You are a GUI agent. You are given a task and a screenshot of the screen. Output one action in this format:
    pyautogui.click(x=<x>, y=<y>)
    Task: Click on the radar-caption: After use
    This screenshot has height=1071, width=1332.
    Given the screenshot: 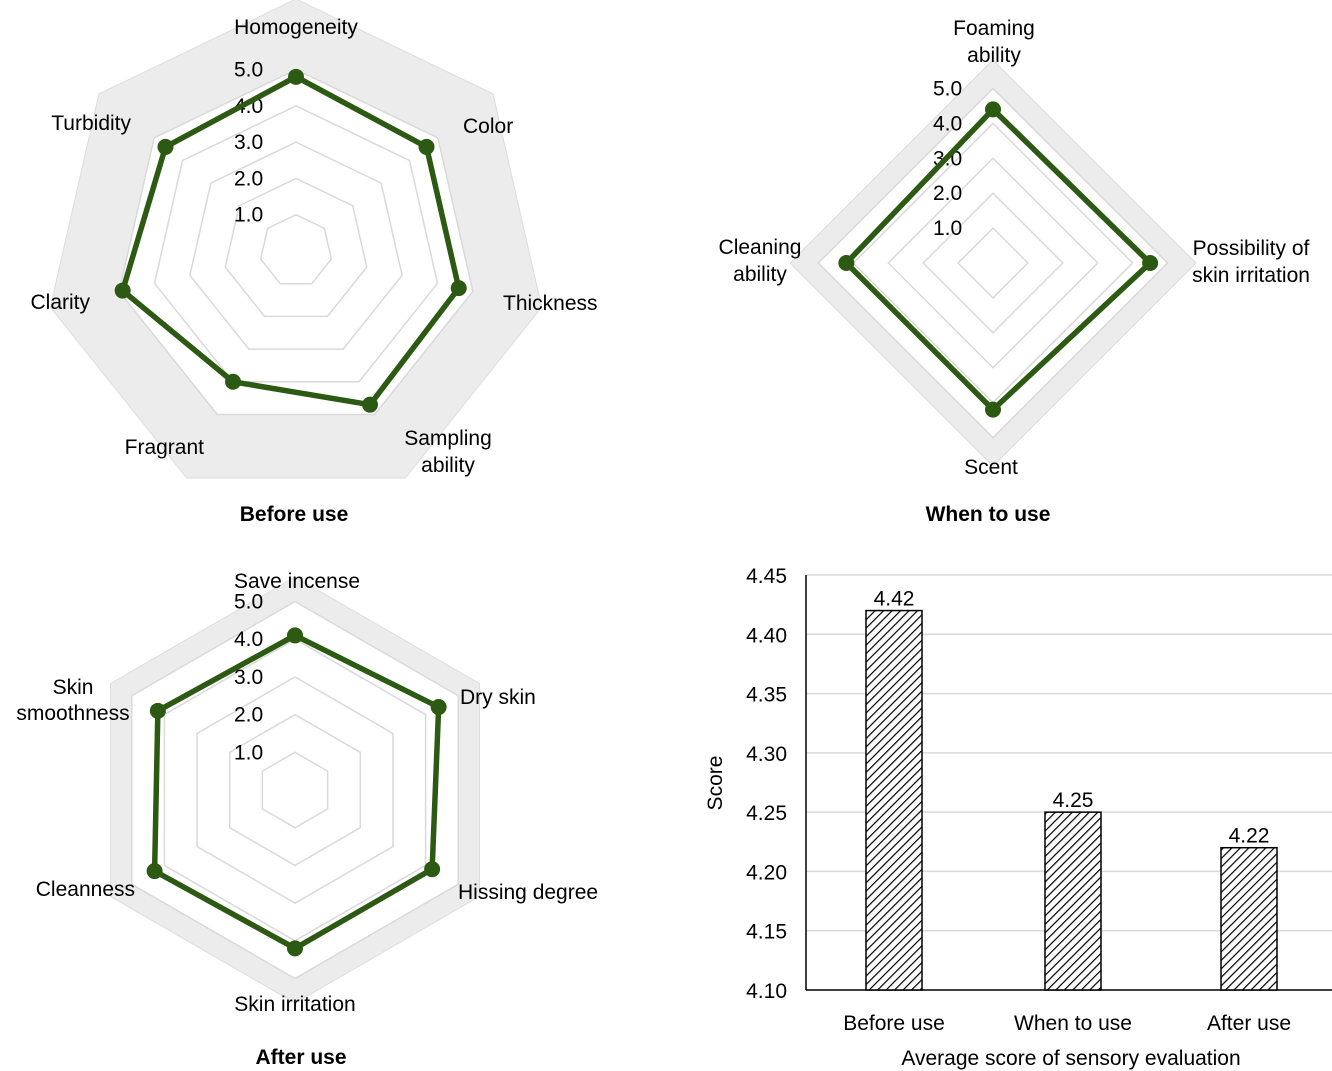 What is the action you would take?
    pyautogui.click(x=300, y=1057)
    